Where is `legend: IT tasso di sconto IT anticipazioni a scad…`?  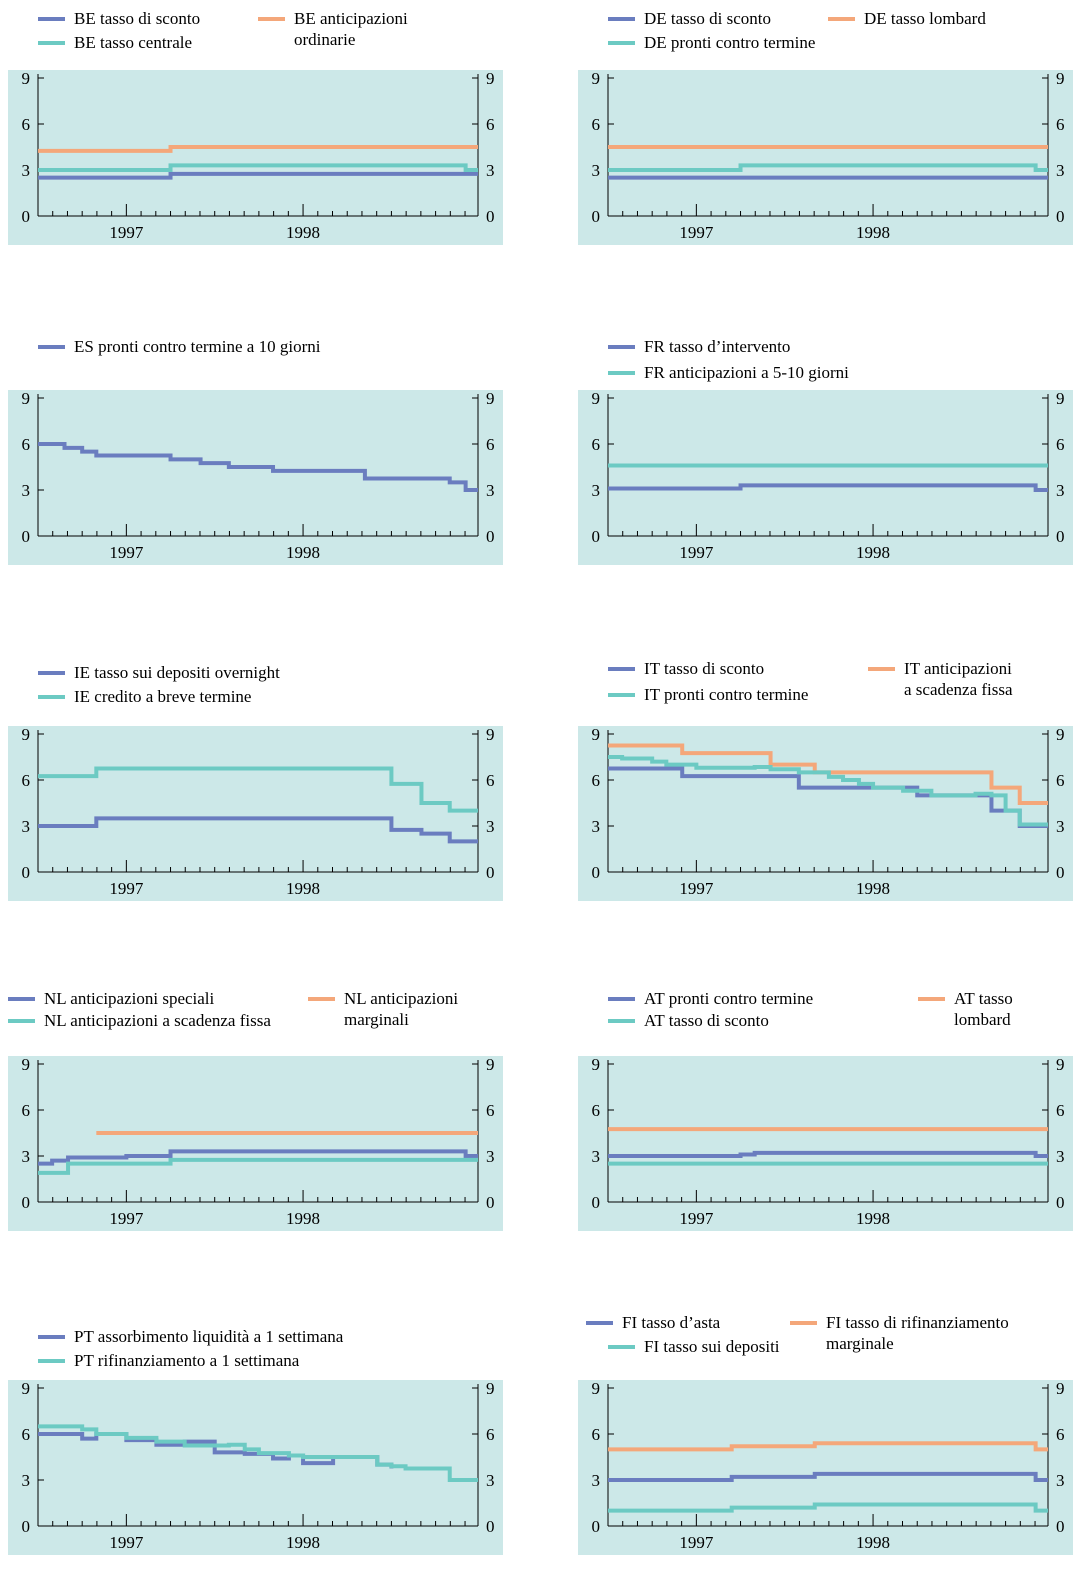
legend: IT tasso di sconto IT anticipazioni a scad… is located at coordinates (827, 691).